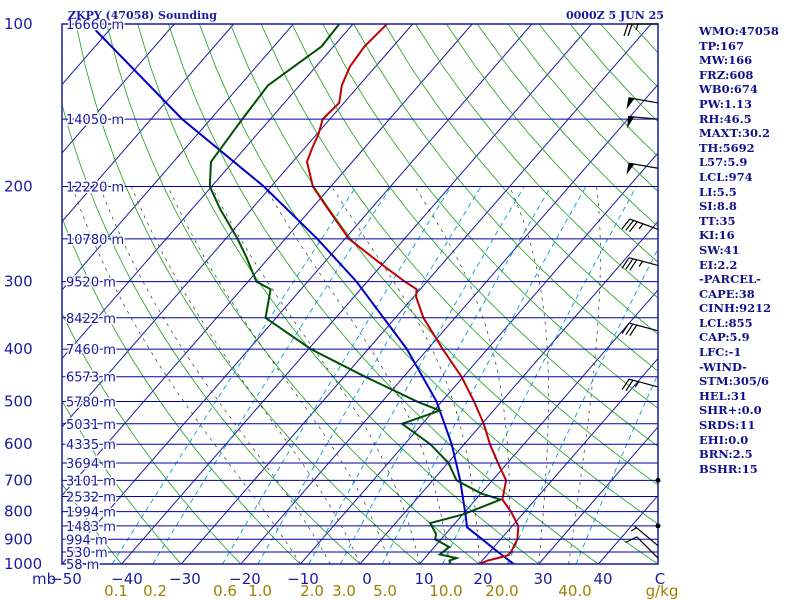 This screenshot has width=800, height=600. I want to click on height-label: 14050 m, so click(95, 120).